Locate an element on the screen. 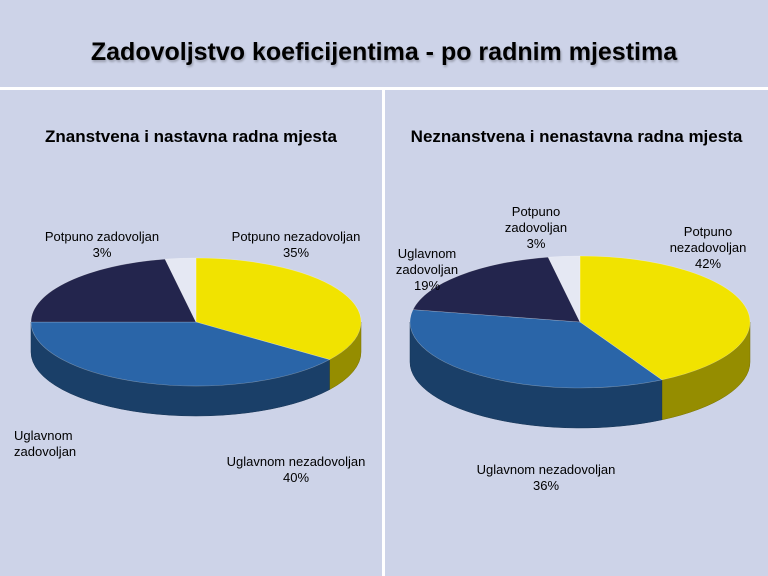 Image resolution: width=768 pixels, height=576 pixels. data-label: Uglavnom nezadovoljan 36% is located at coordinates (546, 477).